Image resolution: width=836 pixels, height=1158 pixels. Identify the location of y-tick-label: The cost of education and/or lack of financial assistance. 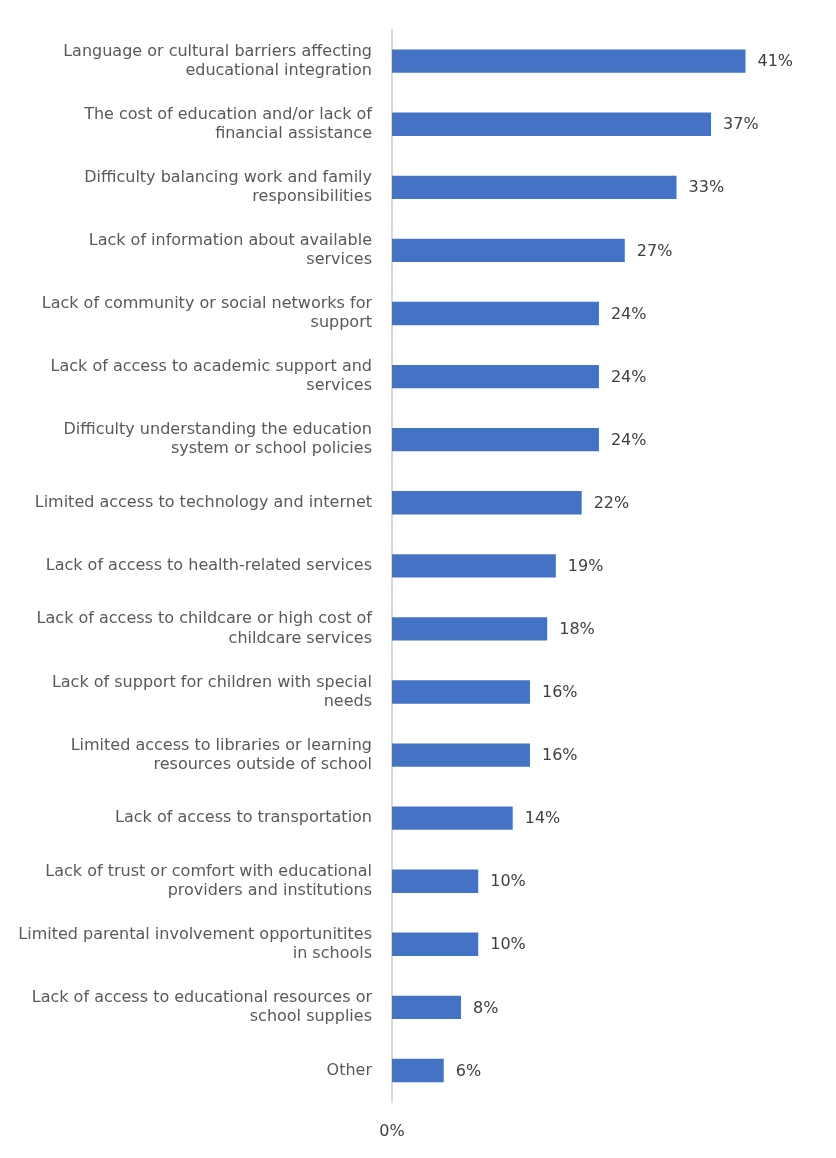
(228, 122).